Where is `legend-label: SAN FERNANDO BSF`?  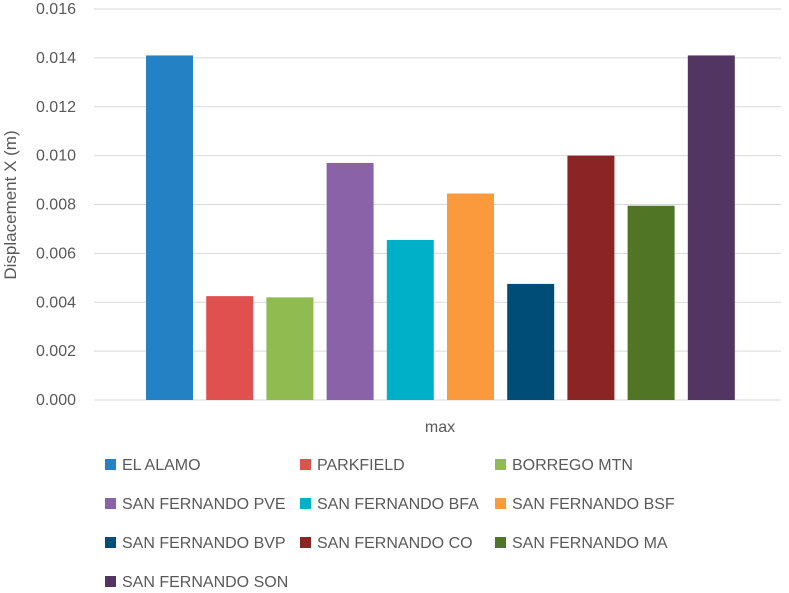
legend-label: SAN FERNANDO BSF is located at coordinates (593, 504).